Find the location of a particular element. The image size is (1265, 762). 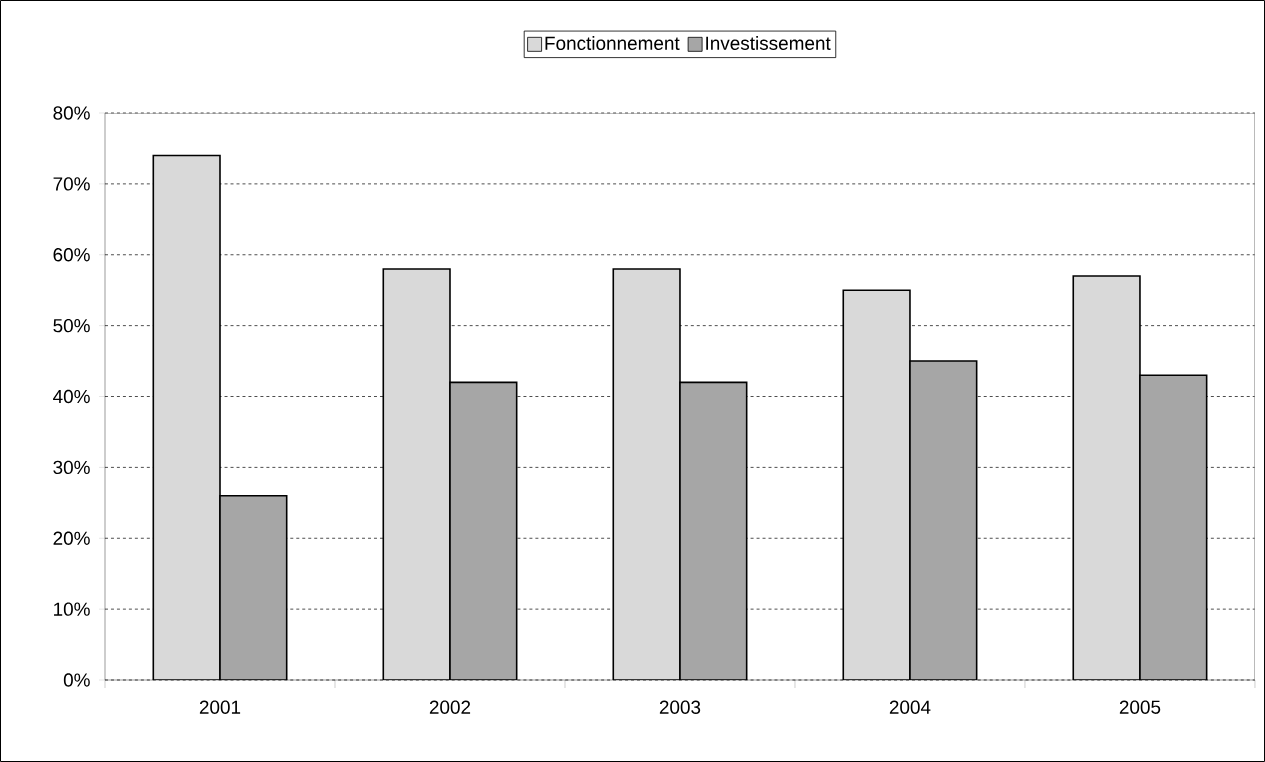

y-tick-label: 50% is located at coordinates (71, 325).